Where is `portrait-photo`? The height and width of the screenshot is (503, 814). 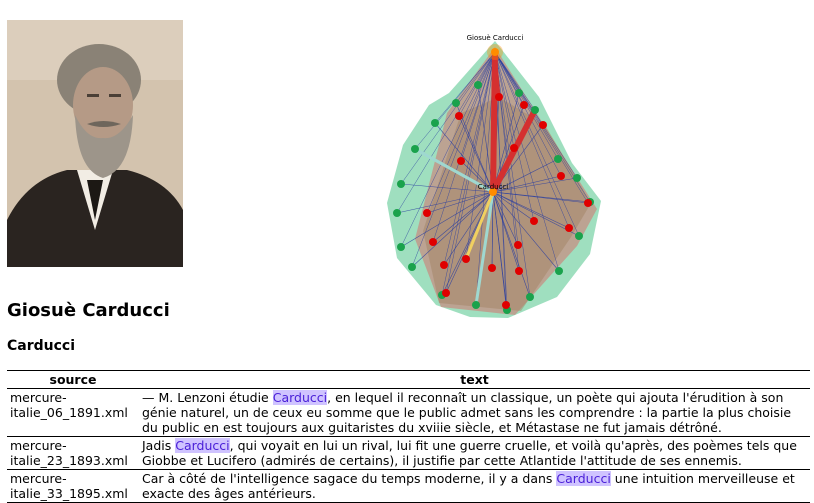
portrait-photo is located at coordinates (95, 143).